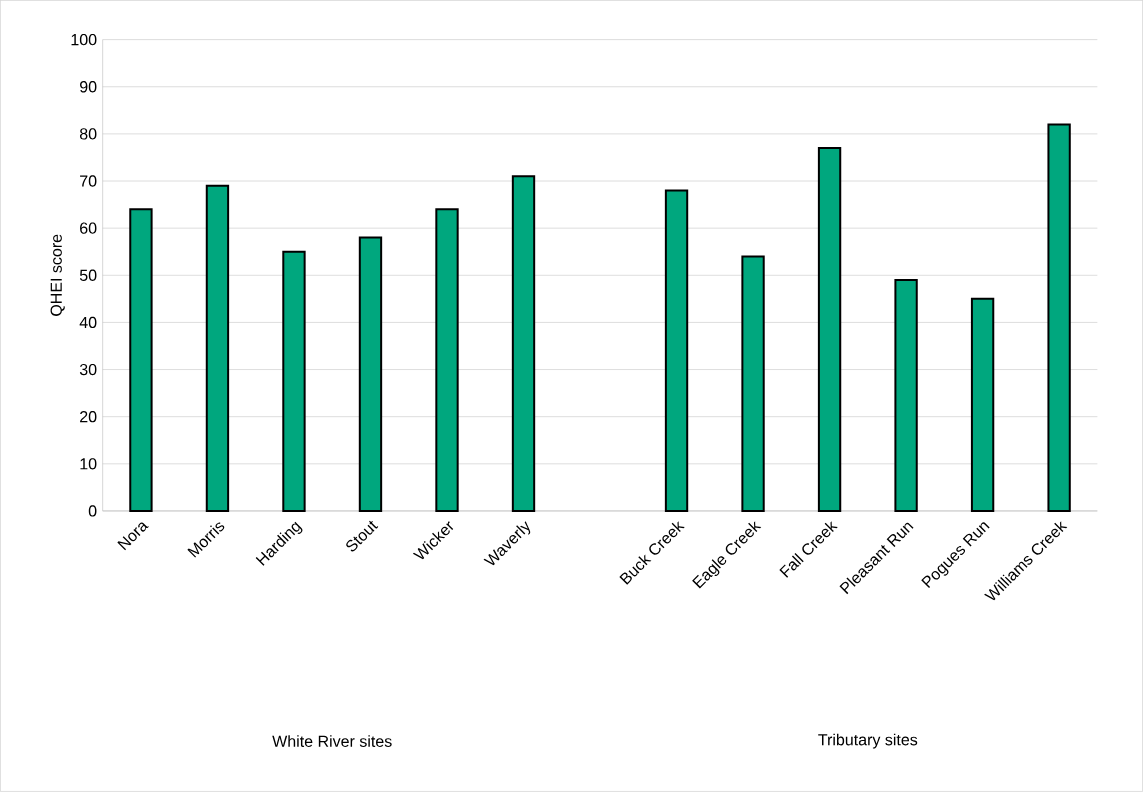  What do you see at coordinates (57, 275) in the screenshot?
I see `y-axis-title: QHEI score` at bounding box center [57, 275].